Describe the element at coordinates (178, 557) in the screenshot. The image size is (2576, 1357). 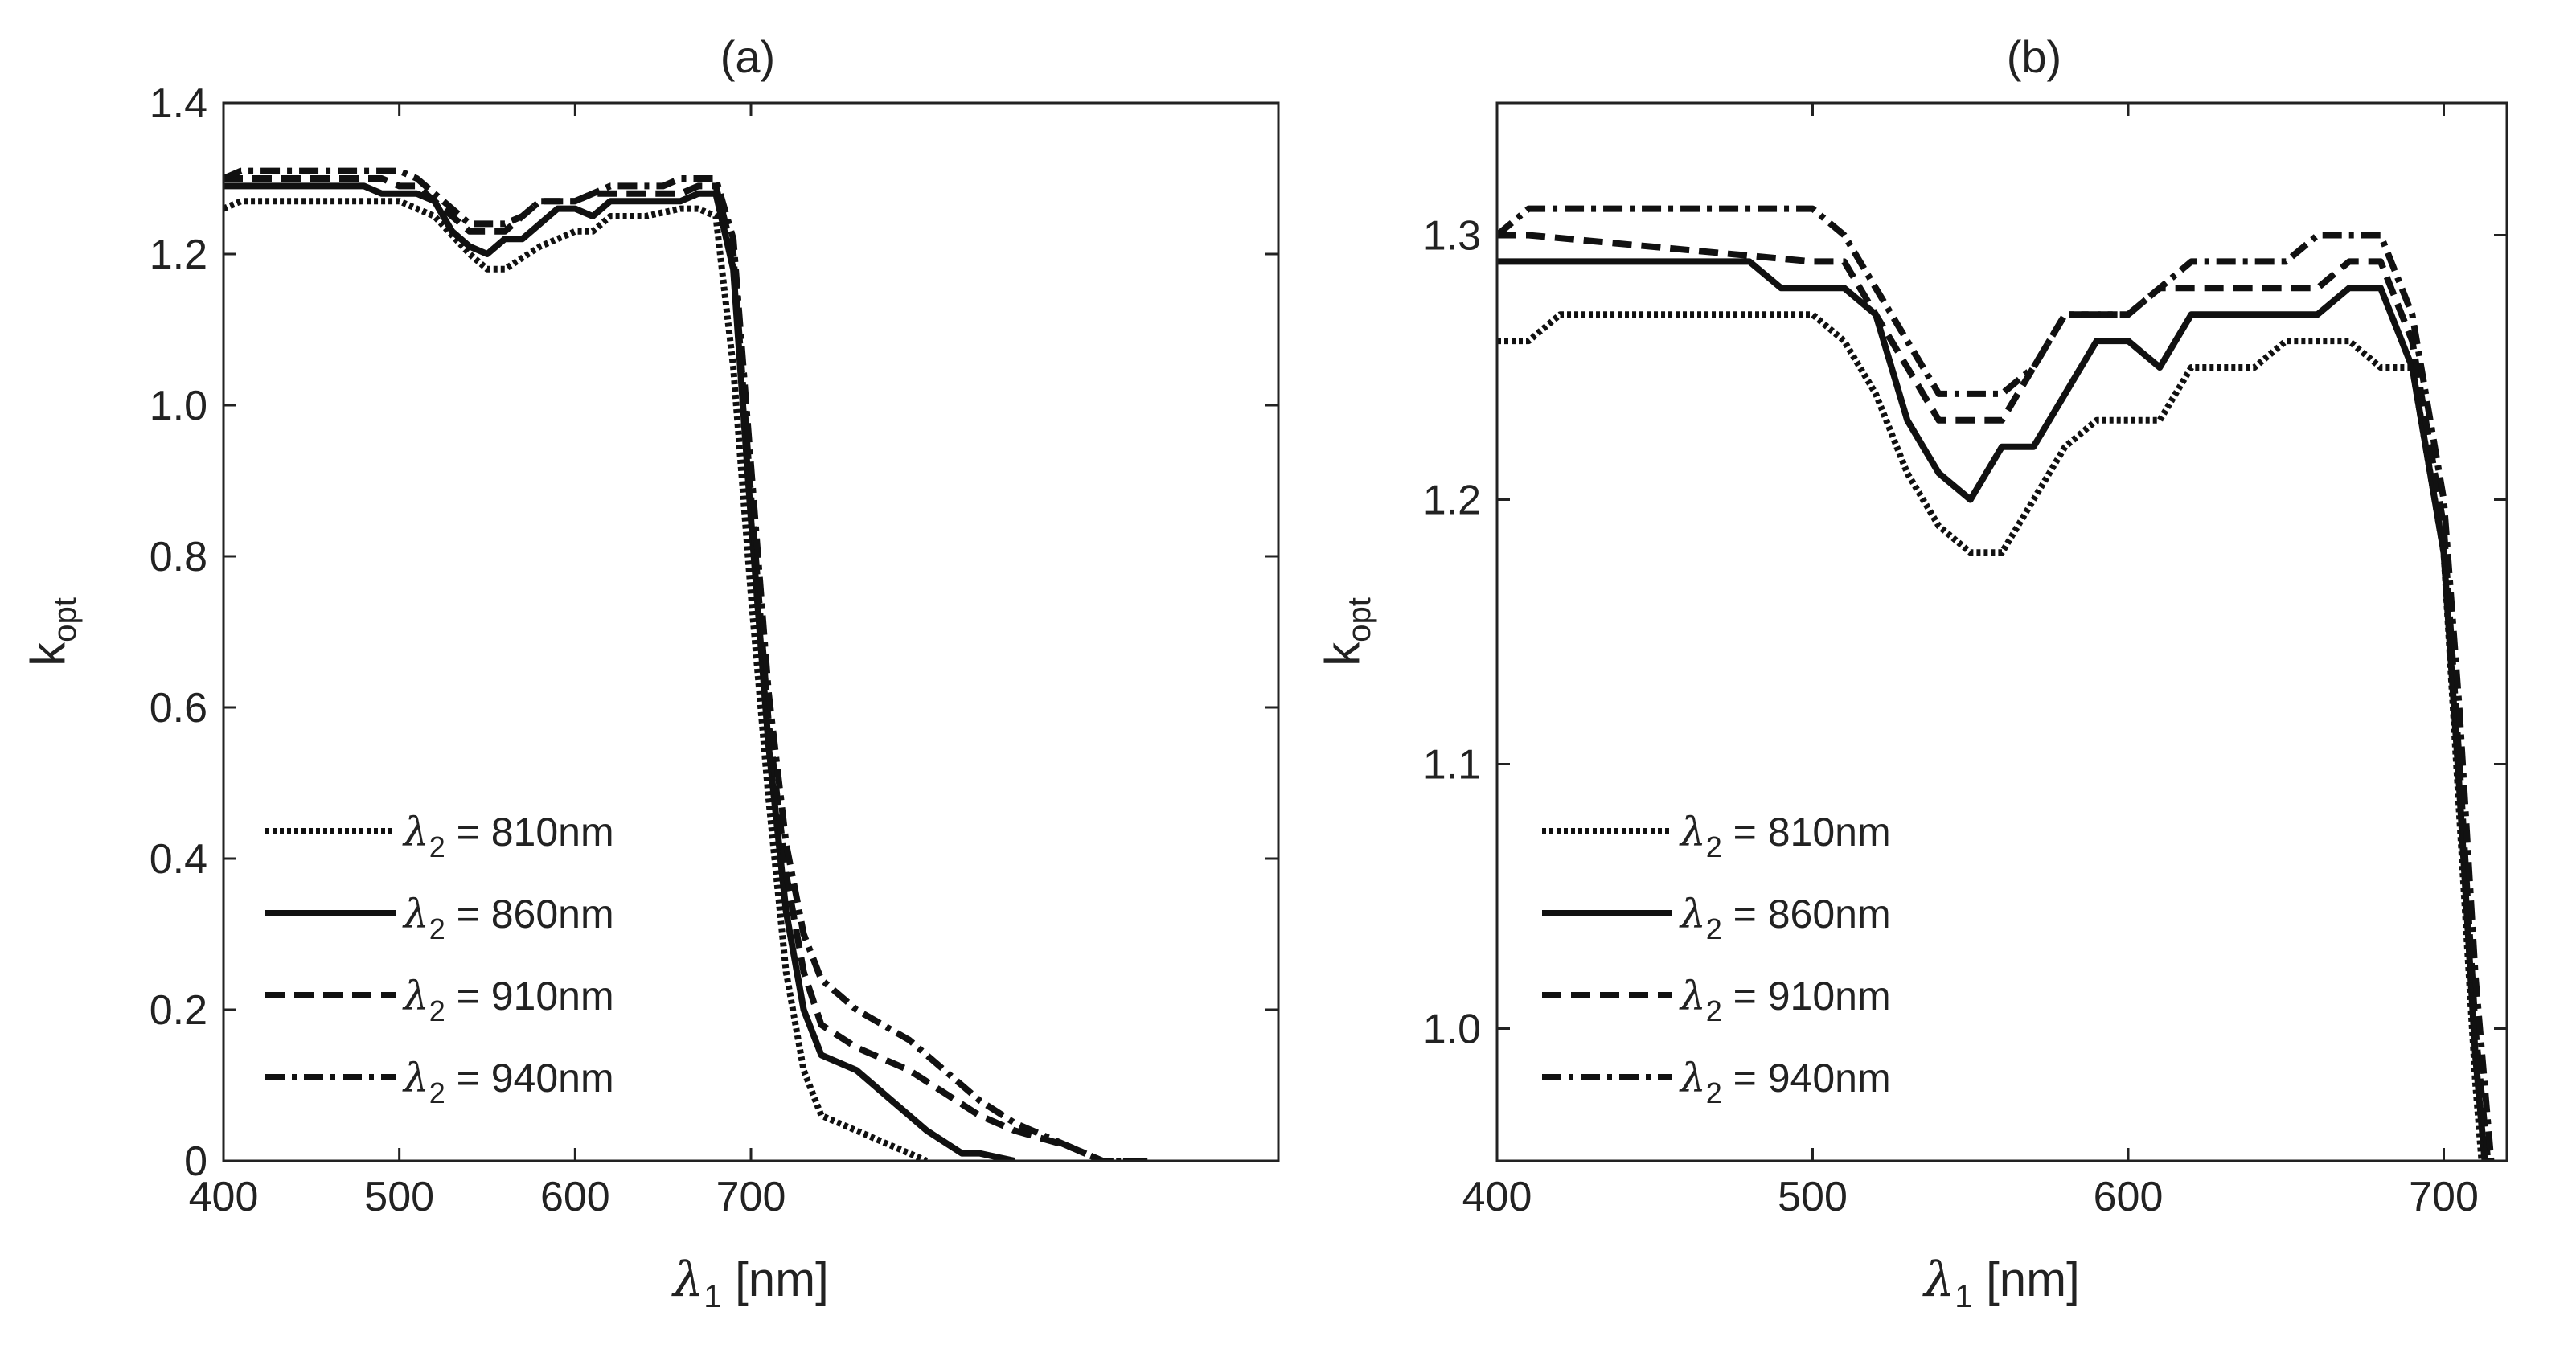
I see `panel-a-y-tick-label: 0.8` at that location.